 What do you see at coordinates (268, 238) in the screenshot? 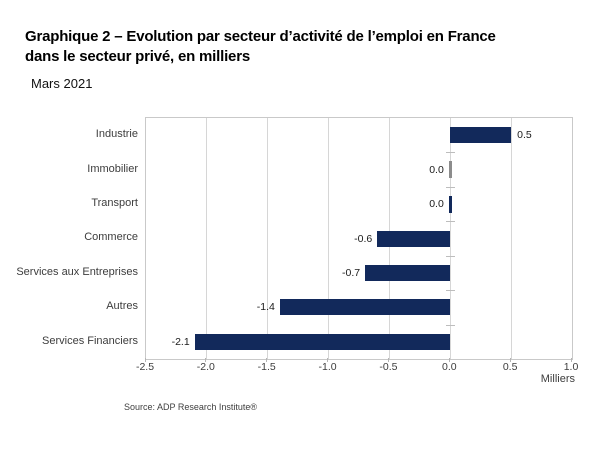
I see `gridline-x--1.5` at bounding box center [268, 238].